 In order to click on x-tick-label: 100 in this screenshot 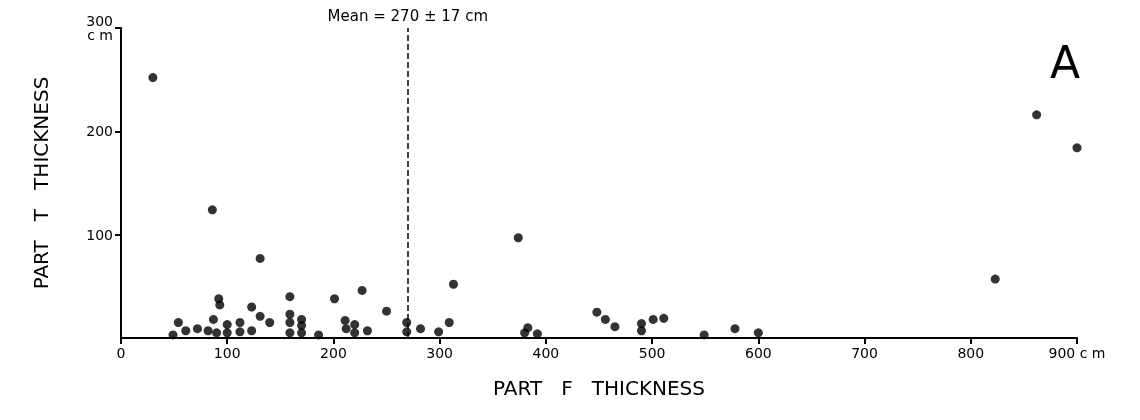, I will do `click(227, 353)`.